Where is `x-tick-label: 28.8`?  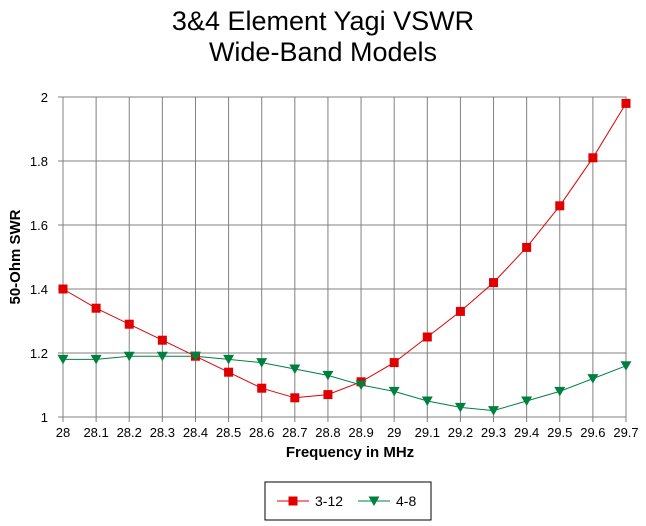 x-tick-label: 28.8 is located at coordinates (327, 432).